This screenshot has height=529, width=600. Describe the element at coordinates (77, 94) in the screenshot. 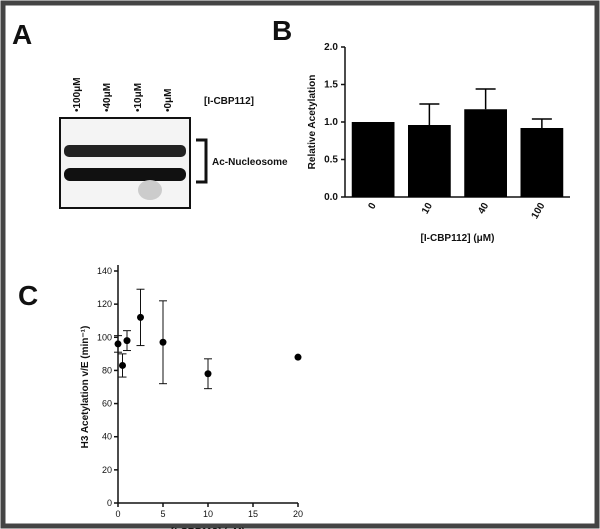

I see `lane-label: •100μM` at that location.